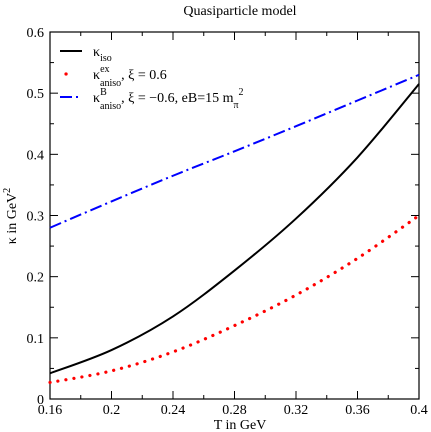 Image resolution: width=431 pixels, height=432 pixels. Describe the element at coordinates (36, 155) in the screenshot. I see `y-tick-label: 0.4` at that location.